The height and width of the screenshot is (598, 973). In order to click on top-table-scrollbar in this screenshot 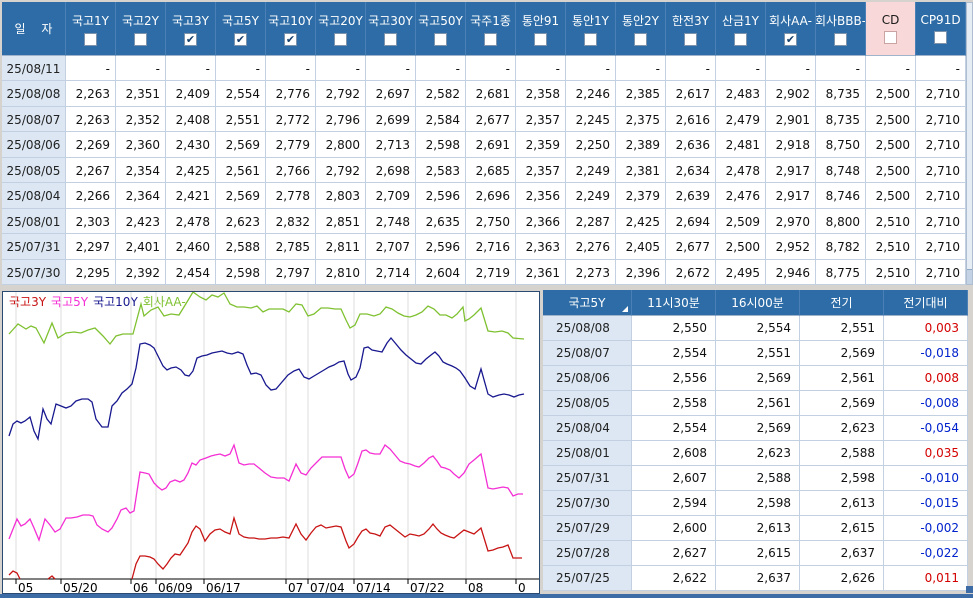, I will do `click(969, 143)`.